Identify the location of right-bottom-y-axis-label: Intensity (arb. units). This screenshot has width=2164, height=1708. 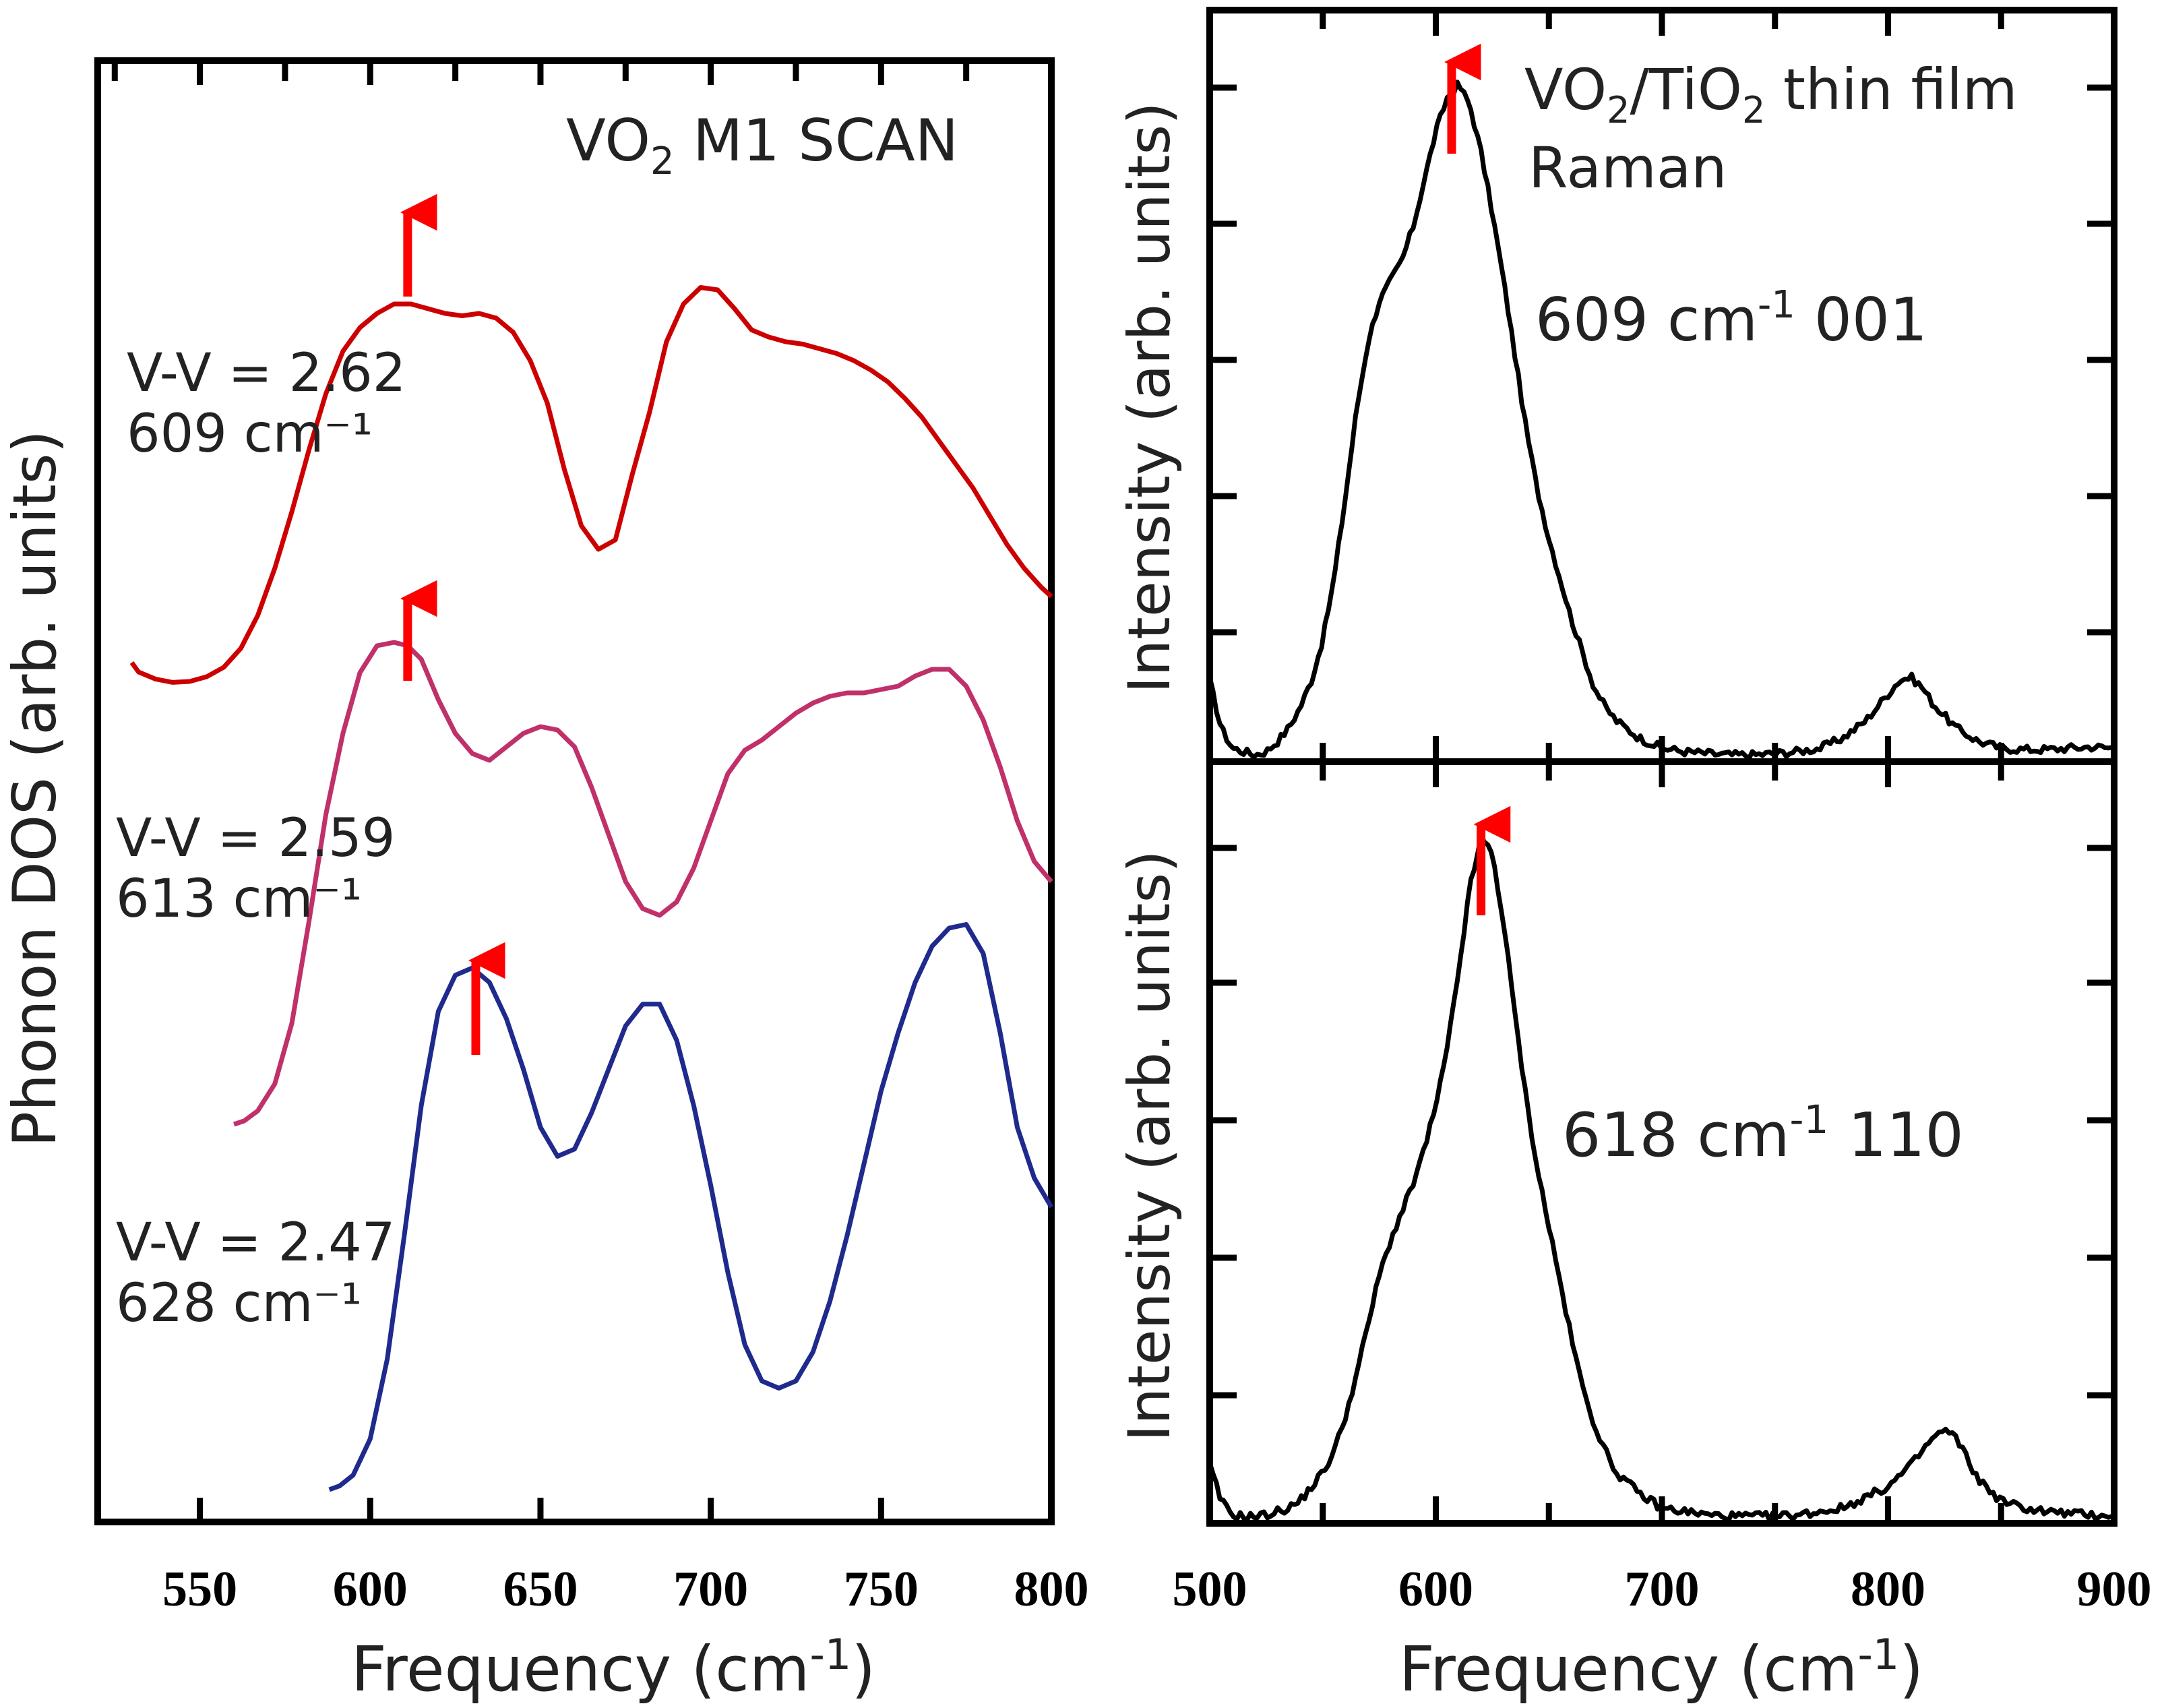
(1149, 1146).